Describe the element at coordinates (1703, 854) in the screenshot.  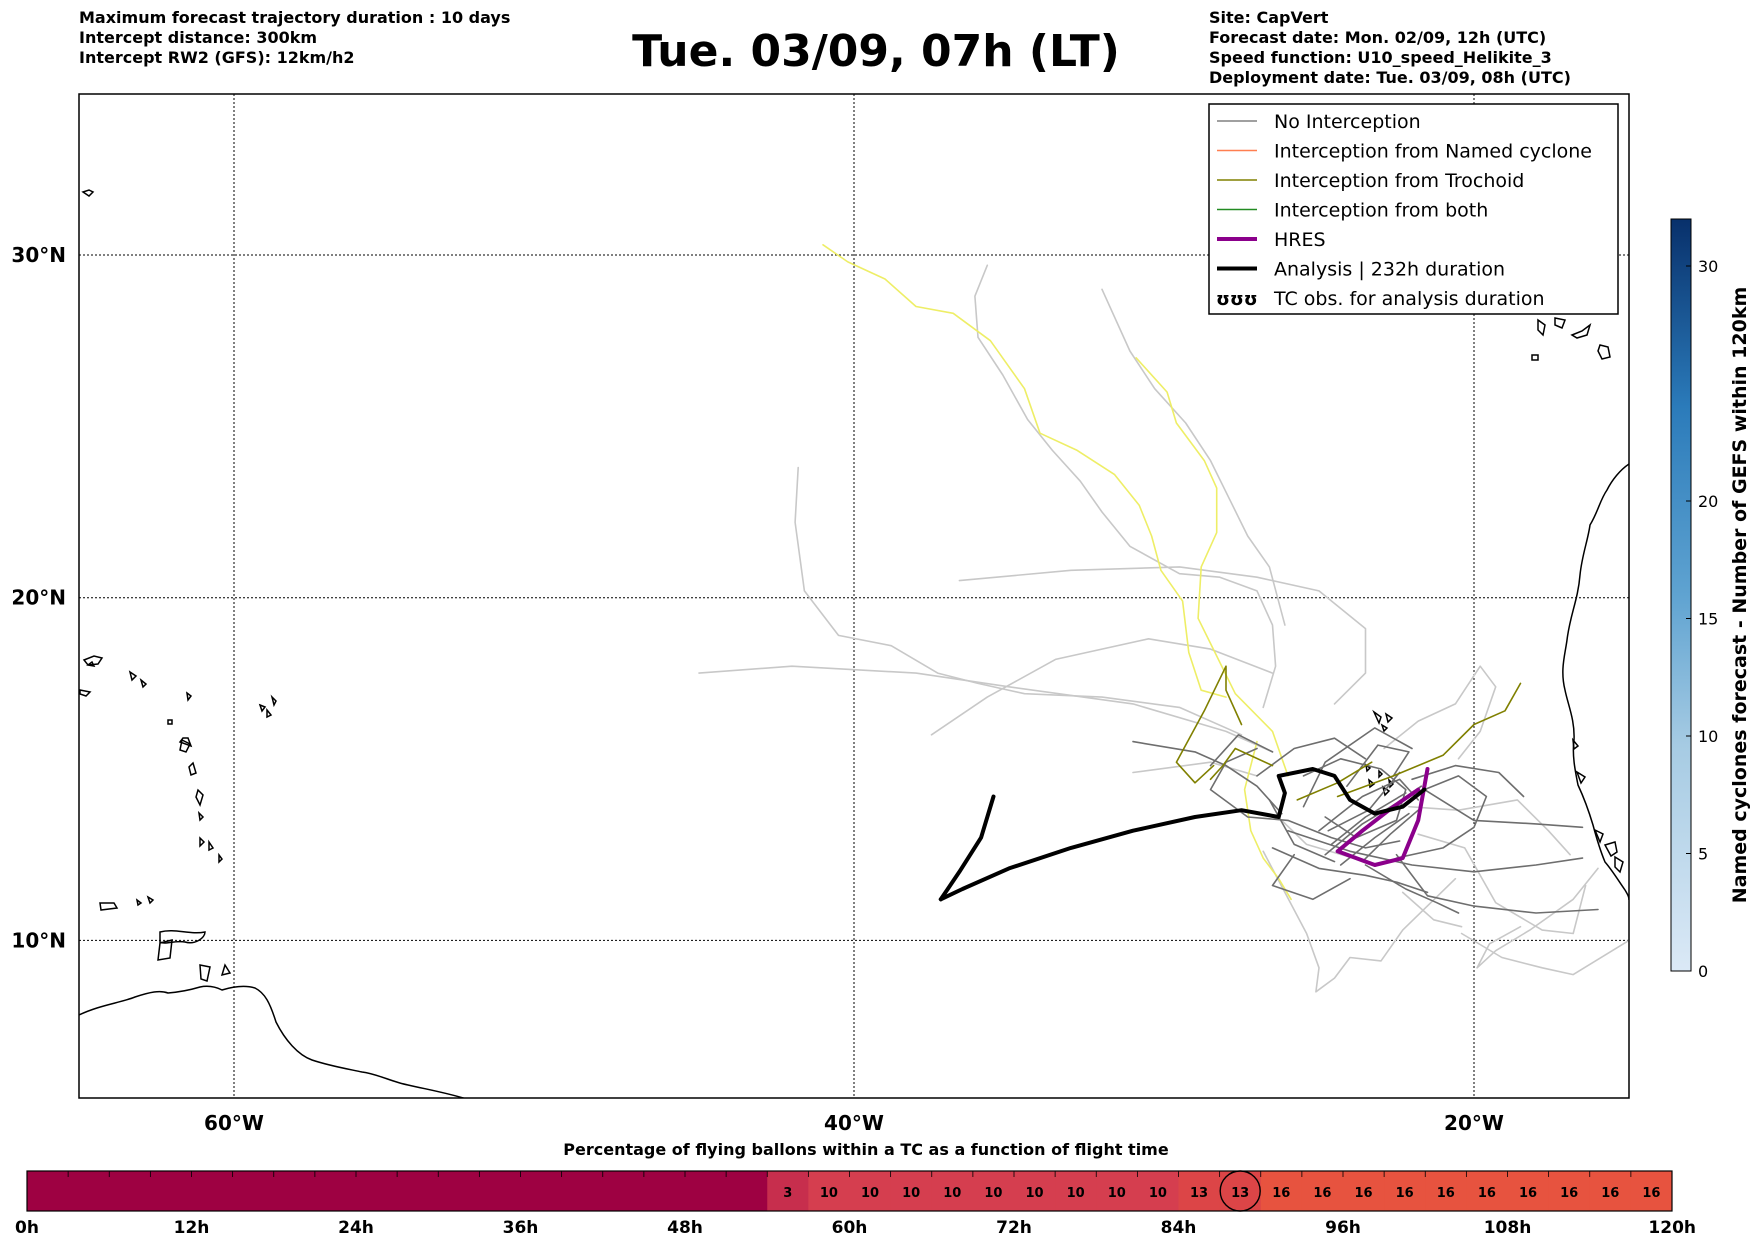
I see `colorbar-tick-label: 5` at that location.